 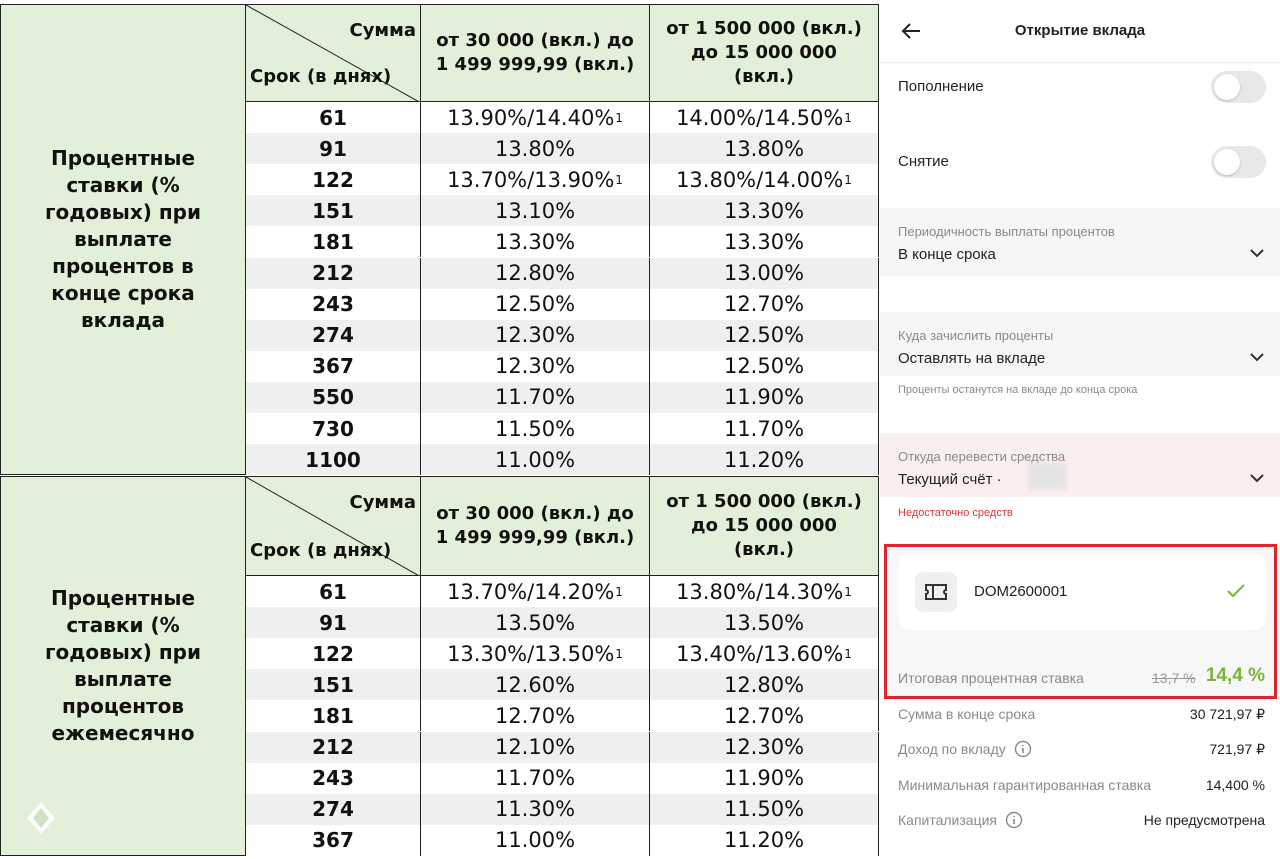 I want to click on term-cell: 122, so click(x=333, y=654).